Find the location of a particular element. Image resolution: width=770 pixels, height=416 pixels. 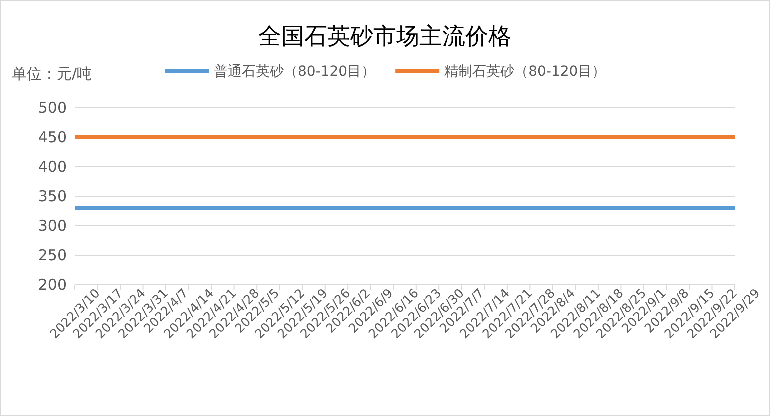

y-tick-label: 250 is located at coordinates (52, 255).